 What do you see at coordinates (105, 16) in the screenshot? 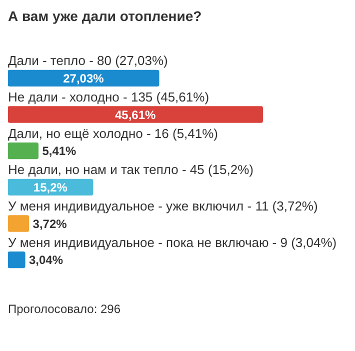
I see `chart-title: А вам уже дали отопление?` at bounding box center [105, 16].